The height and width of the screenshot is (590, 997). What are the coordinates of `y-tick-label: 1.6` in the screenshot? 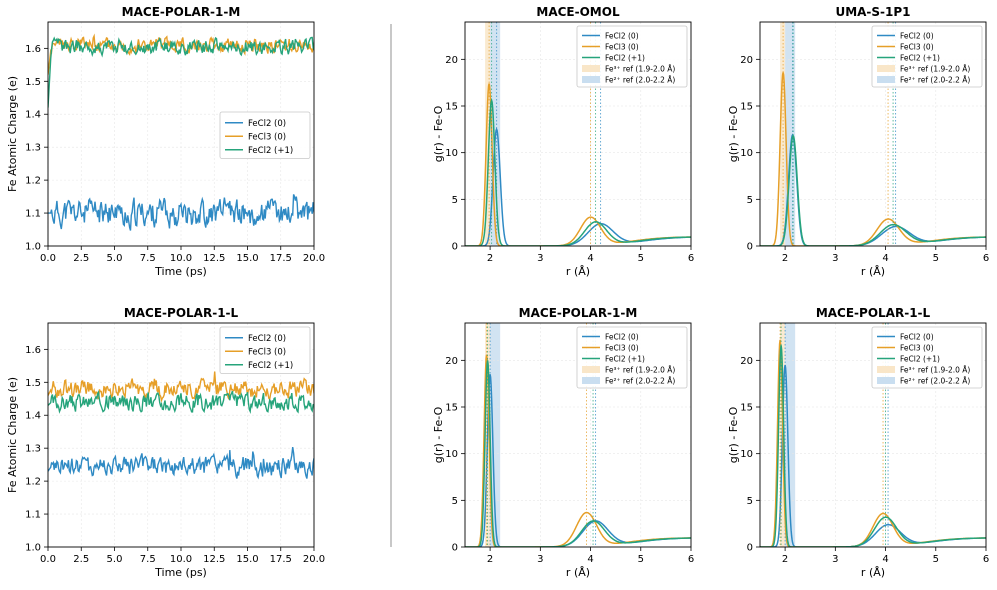 It's located at (33, 49).